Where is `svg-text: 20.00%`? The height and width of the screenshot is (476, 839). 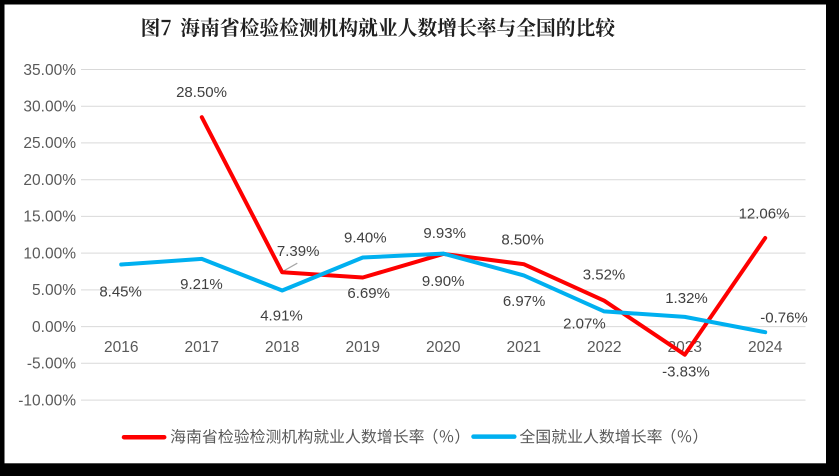 svg-text: 20.00% is located at coordinates (49, 180).